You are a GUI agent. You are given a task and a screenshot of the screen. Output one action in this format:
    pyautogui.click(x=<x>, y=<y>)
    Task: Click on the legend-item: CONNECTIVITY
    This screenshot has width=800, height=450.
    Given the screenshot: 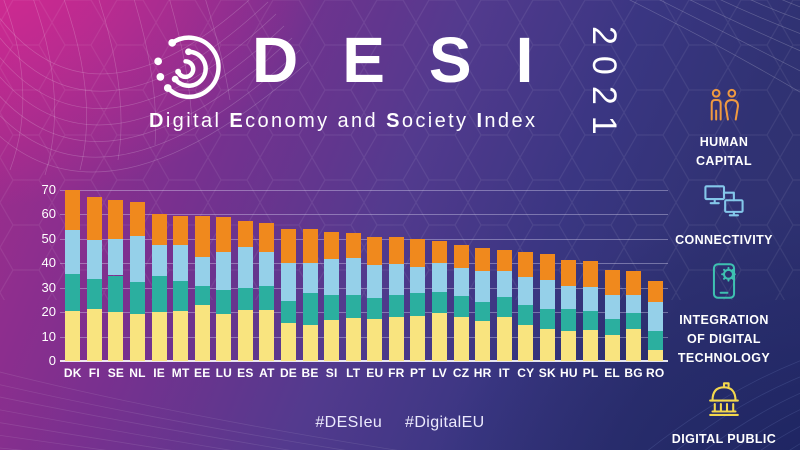 What is the action you would take?
    pyautogui.click(x=724, y=217)
    